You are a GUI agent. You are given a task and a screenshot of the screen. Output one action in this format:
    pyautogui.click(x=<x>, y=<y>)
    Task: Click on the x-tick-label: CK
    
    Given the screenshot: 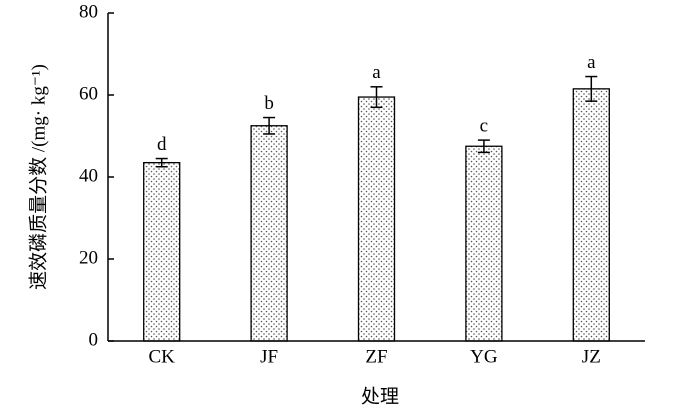 What is the action you would take?
    pyautogui.click(x=161, y=356)
    